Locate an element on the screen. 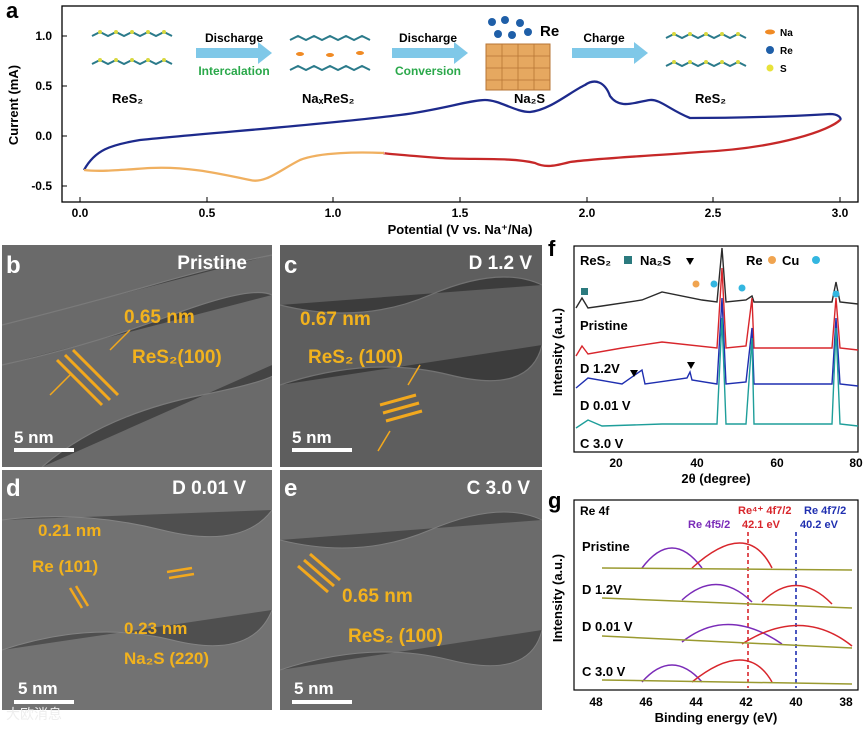 The width and height of the screenshot is (866, 730). xrd-trace-d001 is located at coordinates (717, 343).